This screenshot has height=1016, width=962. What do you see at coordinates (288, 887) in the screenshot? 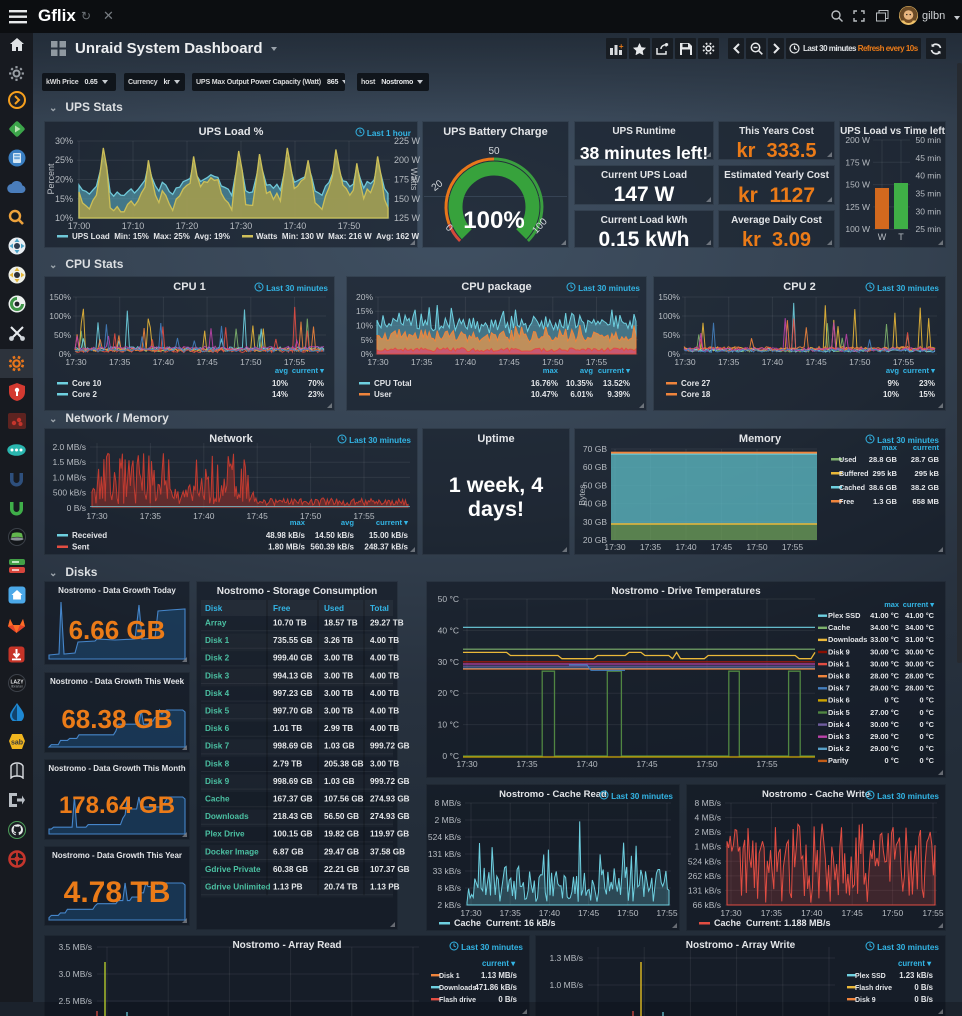
I see `svg-text: 1.13 PB` at bounding box center [288, 887].